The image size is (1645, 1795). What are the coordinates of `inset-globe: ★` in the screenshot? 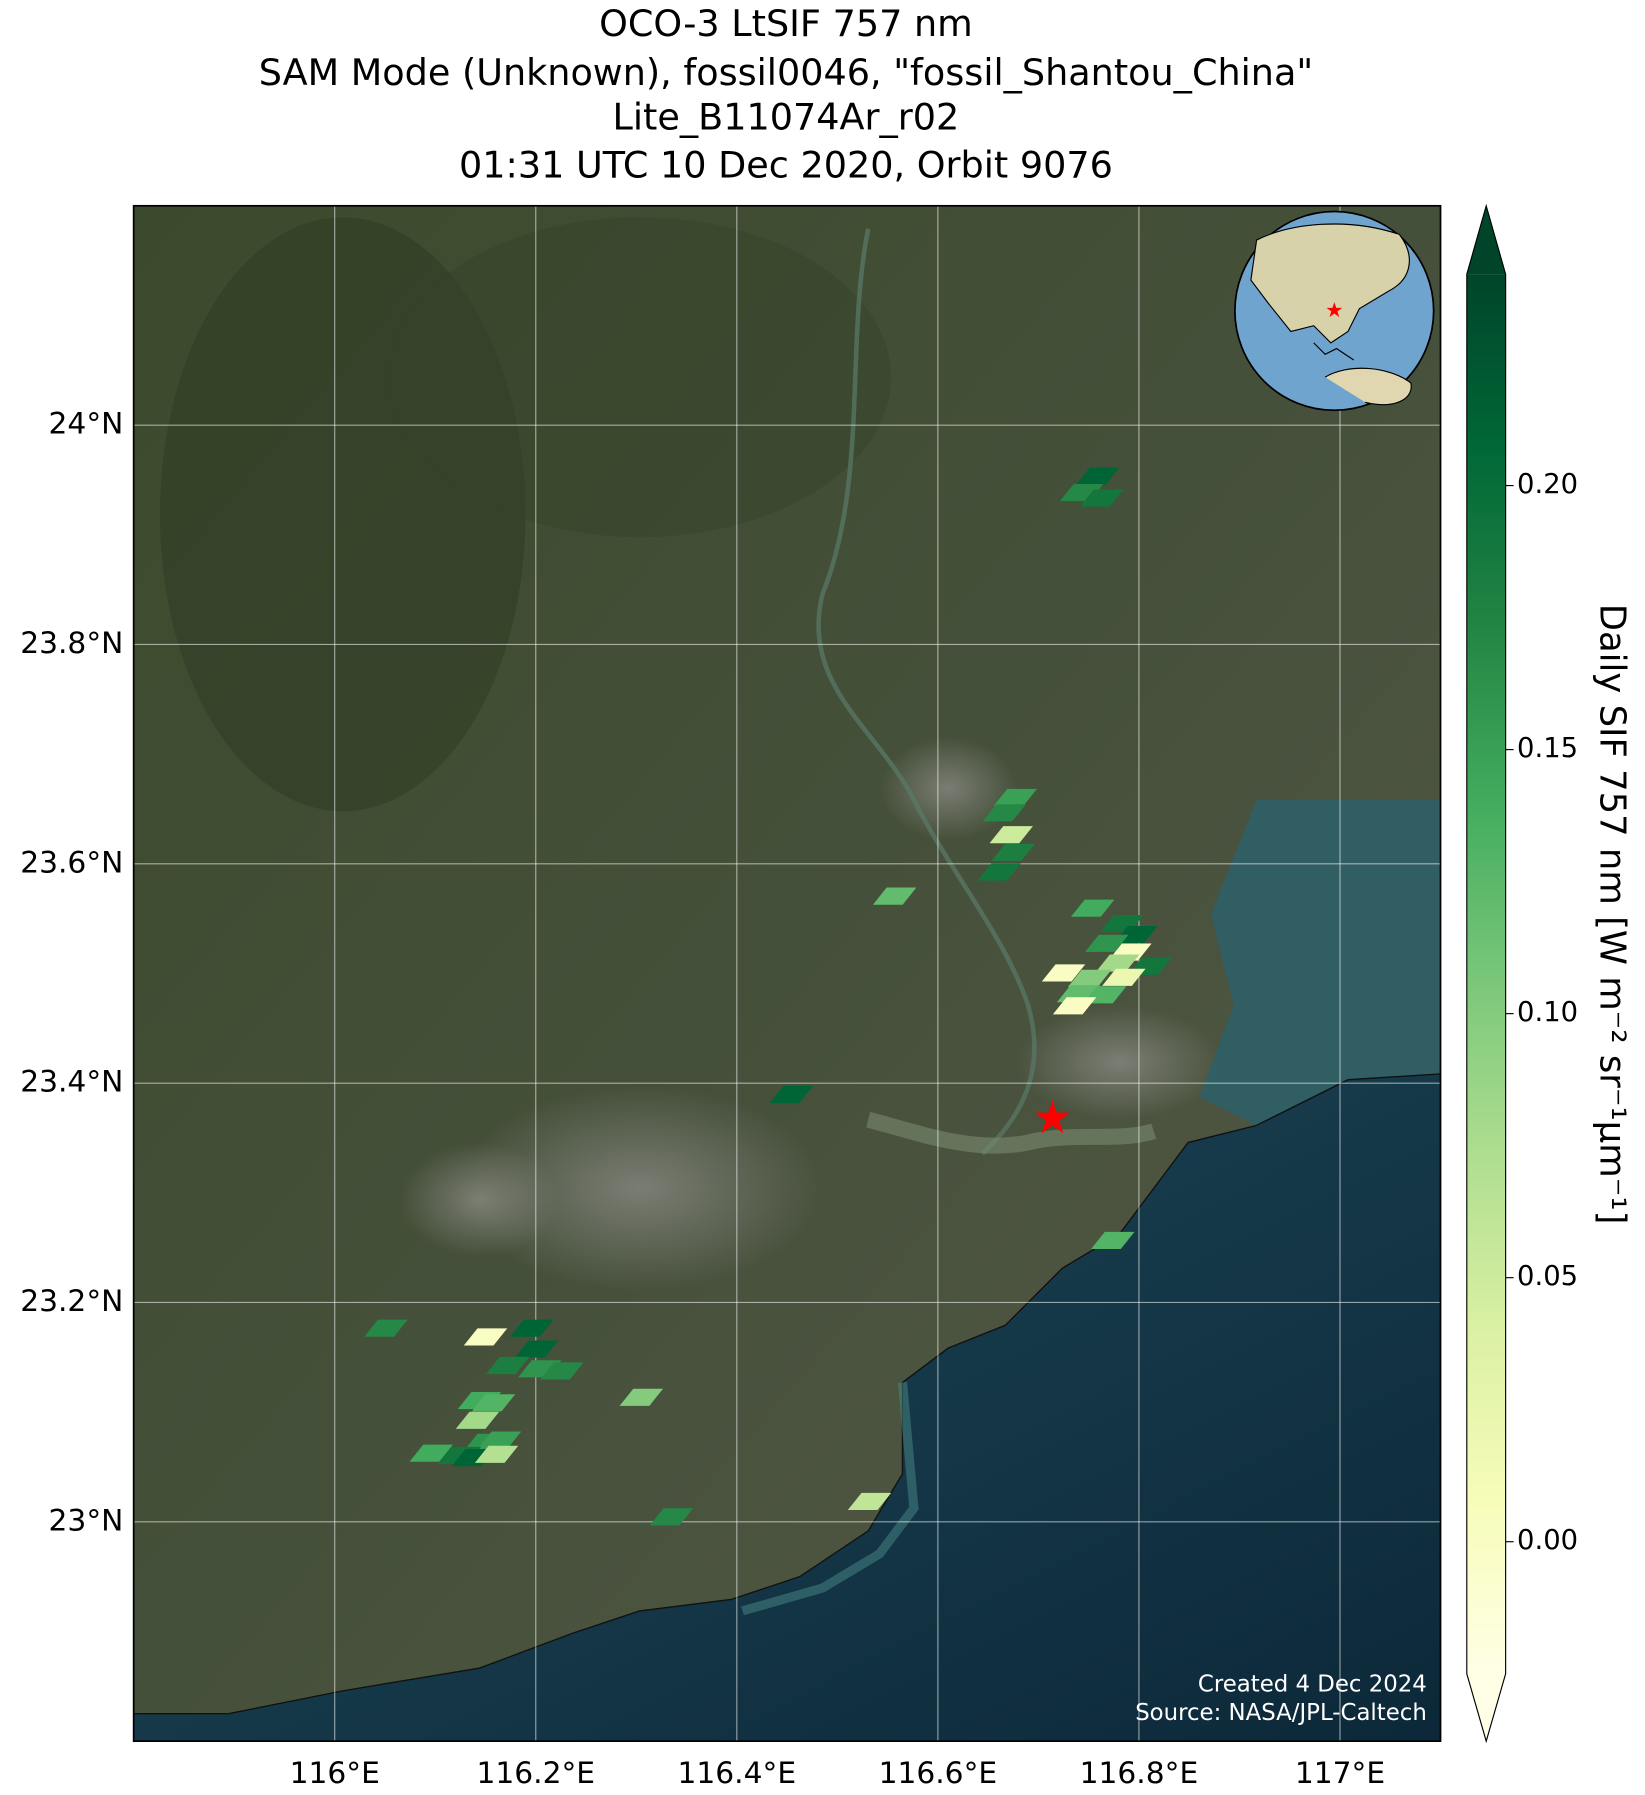 It's located at (1334, 311).